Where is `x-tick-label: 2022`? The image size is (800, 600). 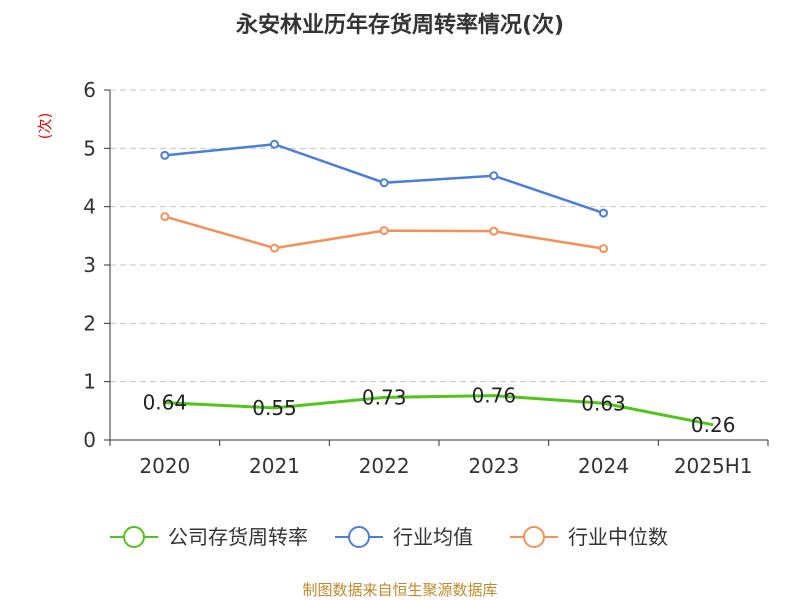
x-tick-label: 2022 is located at coordinates (384, 466).